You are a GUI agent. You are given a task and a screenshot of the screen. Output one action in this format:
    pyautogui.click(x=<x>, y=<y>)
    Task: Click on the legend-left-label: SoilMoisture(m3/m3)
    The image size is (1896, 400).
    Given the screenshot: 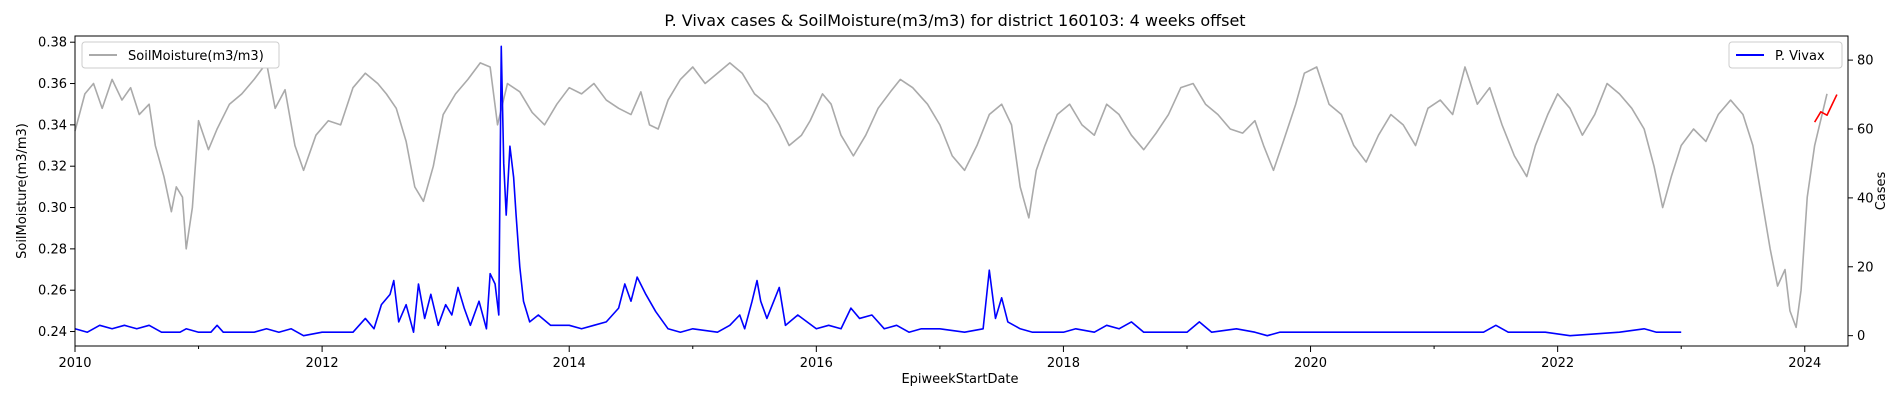 What is the action you would take?
    pyautogui.click(x=196, y=56)
    